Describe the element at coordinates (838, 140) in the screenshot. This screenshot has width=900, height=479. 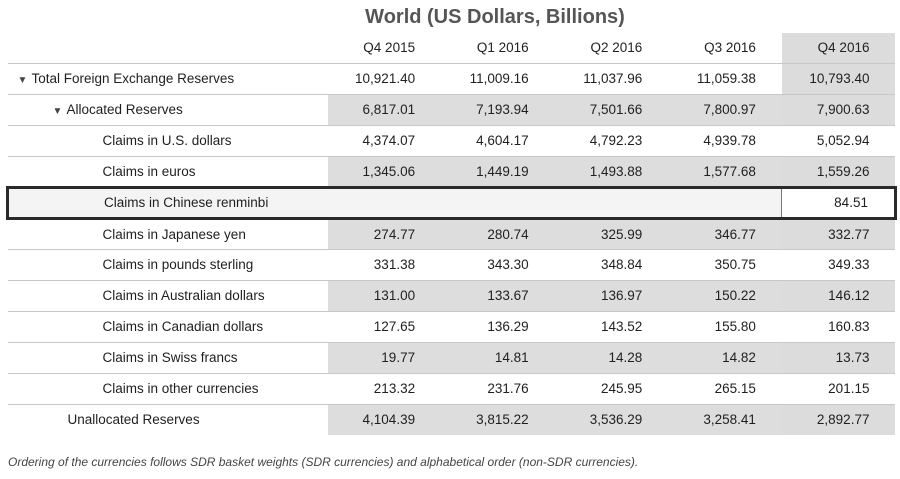
I see `table-cell: 5,052.94` at that location.